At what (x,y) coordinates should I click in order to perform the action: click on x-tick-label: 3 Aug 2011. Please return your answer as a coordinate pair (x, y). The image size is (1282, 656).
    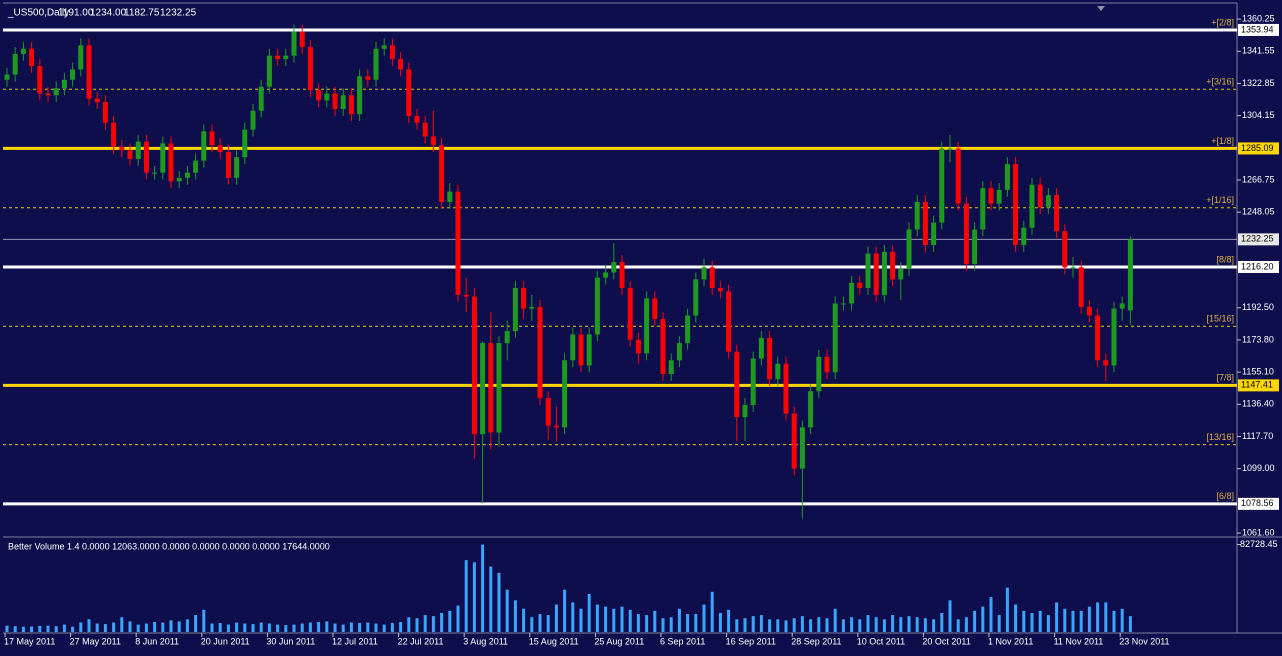
    Looking at the image, I should click on (485, 641).